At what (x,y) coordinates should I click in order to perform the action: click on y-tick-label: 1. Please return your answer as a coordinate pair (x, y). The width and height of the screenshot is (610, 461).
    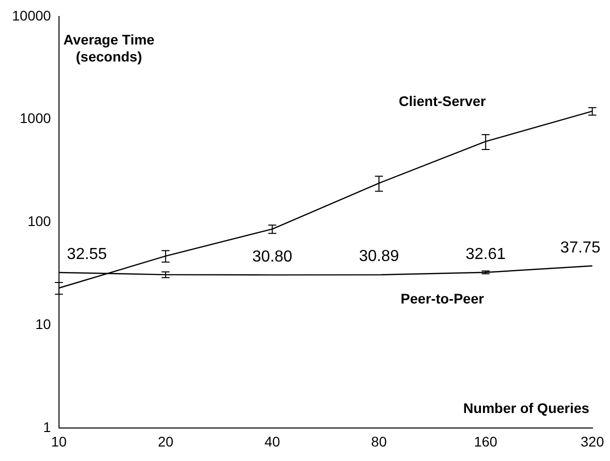
    Looking at the image, I should click on (47, 427).